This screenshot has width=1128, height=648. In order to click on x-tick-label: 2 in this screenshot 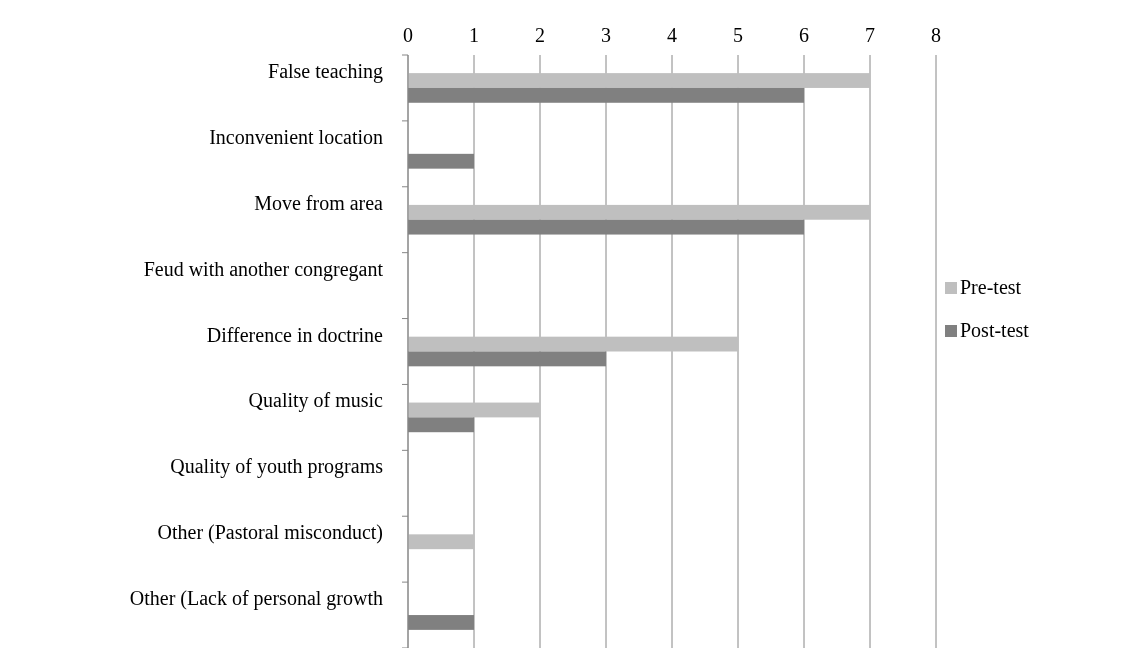, I will do `click(540, 35)`.